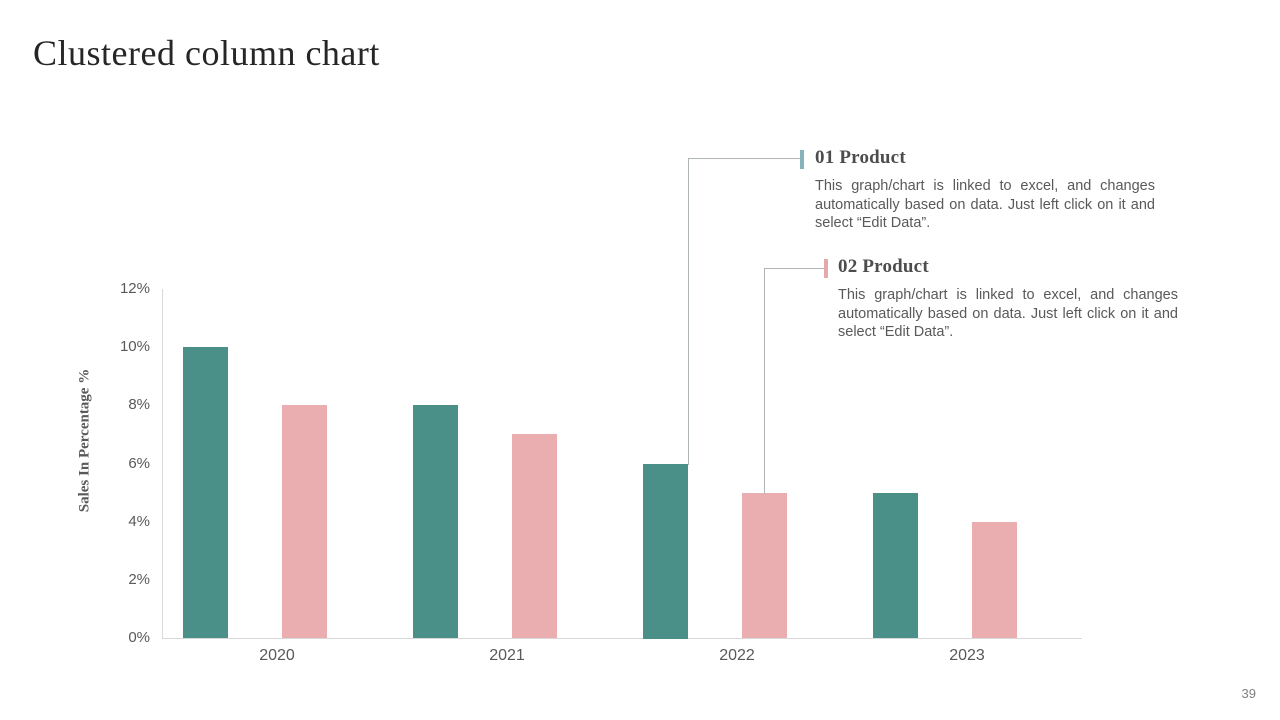  What do you see at coordinates (967, 655) in the screenshot?
I see `x-axis-category-label: 2023` at bounding box center [967, 655].